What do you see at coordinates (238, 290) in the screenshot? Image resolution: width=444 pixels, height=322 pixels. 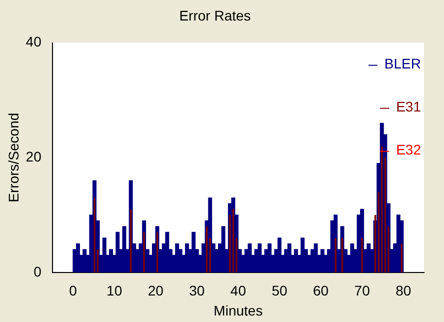 I see `x-tick-label: 40` at bounding box center [238, 290].